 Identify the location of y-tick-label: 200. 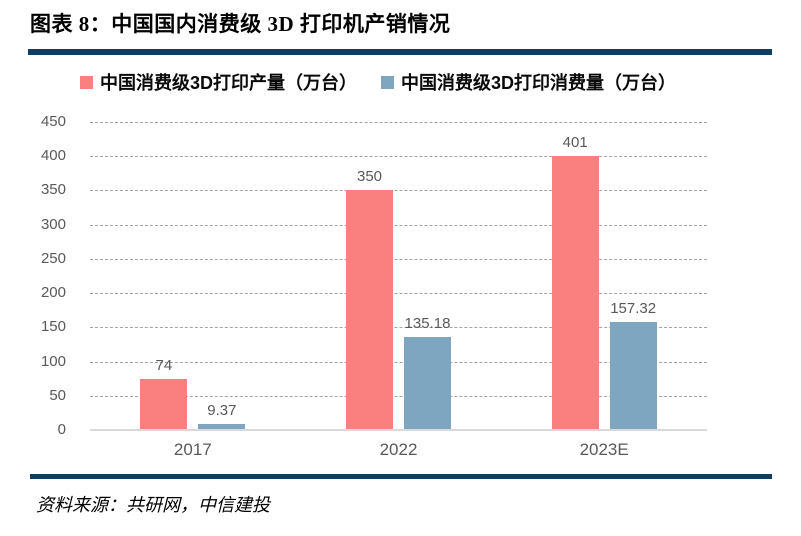
(53, 293).